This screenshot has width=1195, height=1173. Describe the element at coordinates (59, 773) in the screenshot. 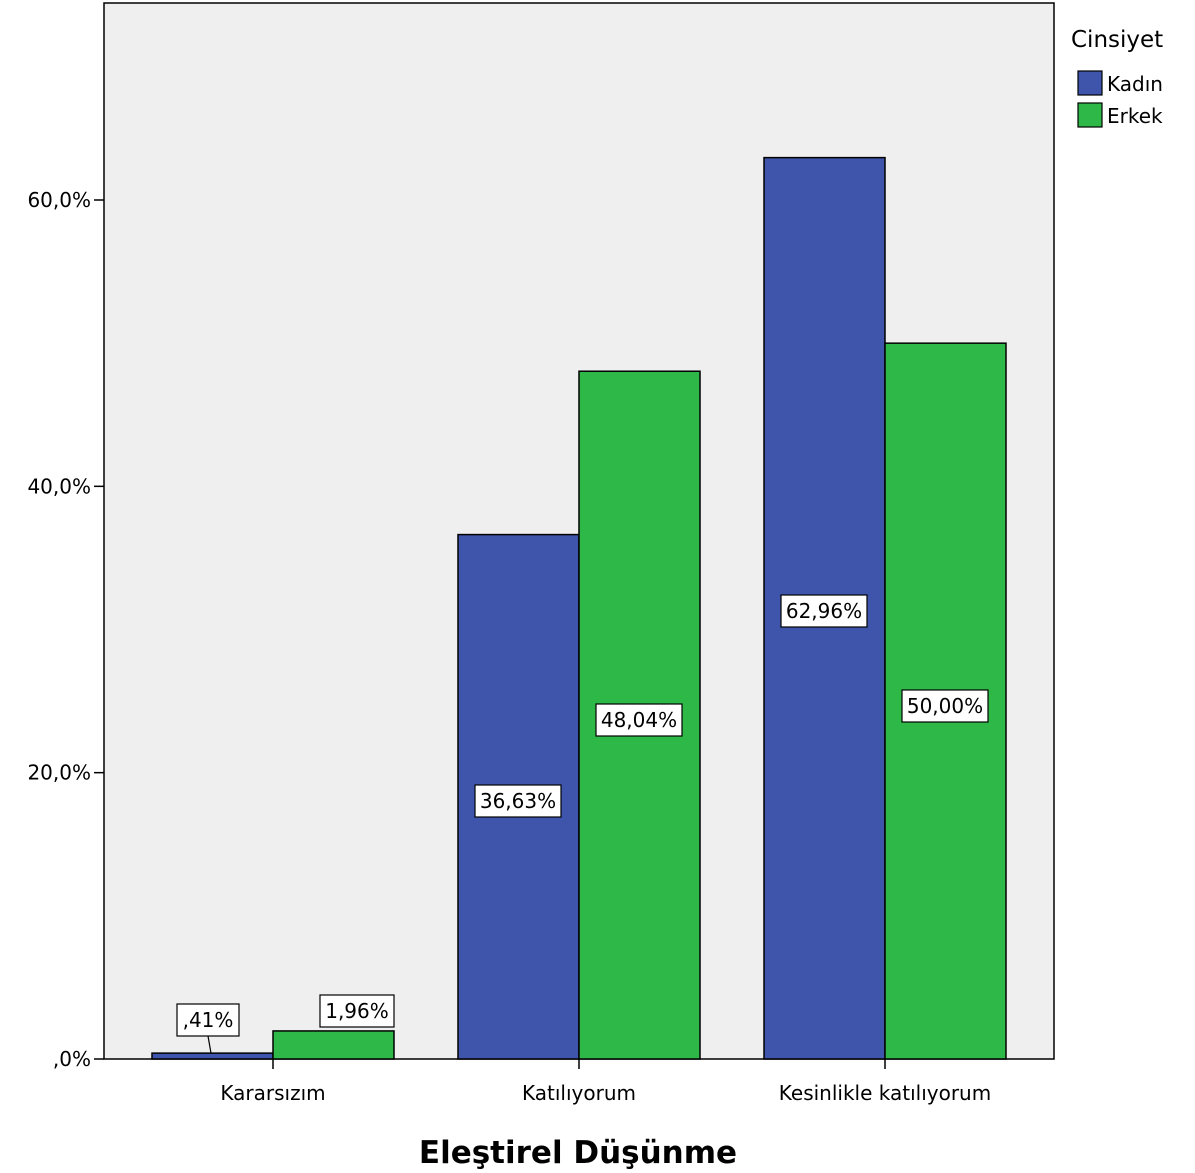

I see `y-tick-label: 20,0%` at that location.